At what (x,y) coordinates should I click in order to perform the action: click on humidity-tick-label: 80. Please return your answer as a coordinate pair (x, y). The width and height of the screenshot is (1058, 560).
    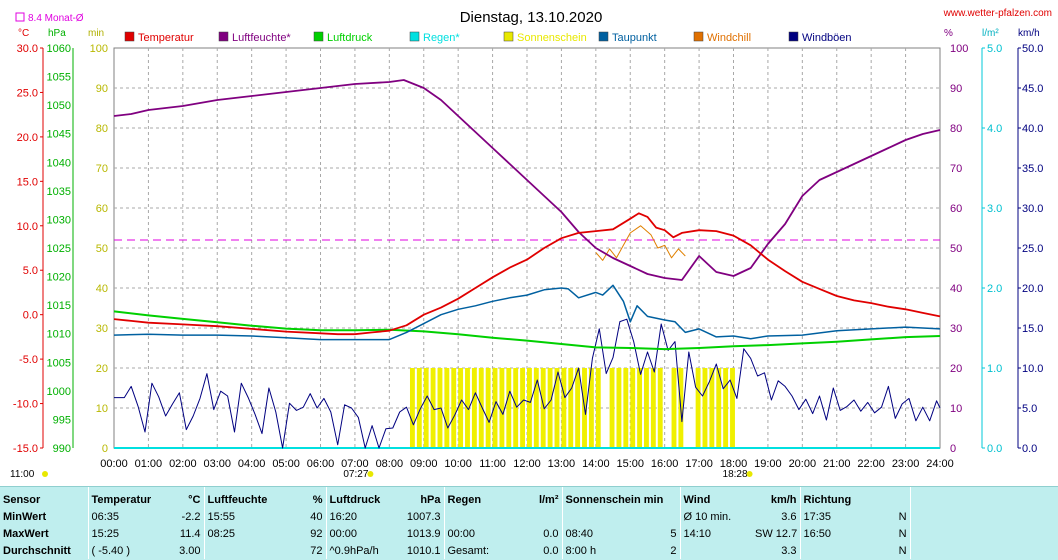
    Looking at the image, I should click on (956, 129).